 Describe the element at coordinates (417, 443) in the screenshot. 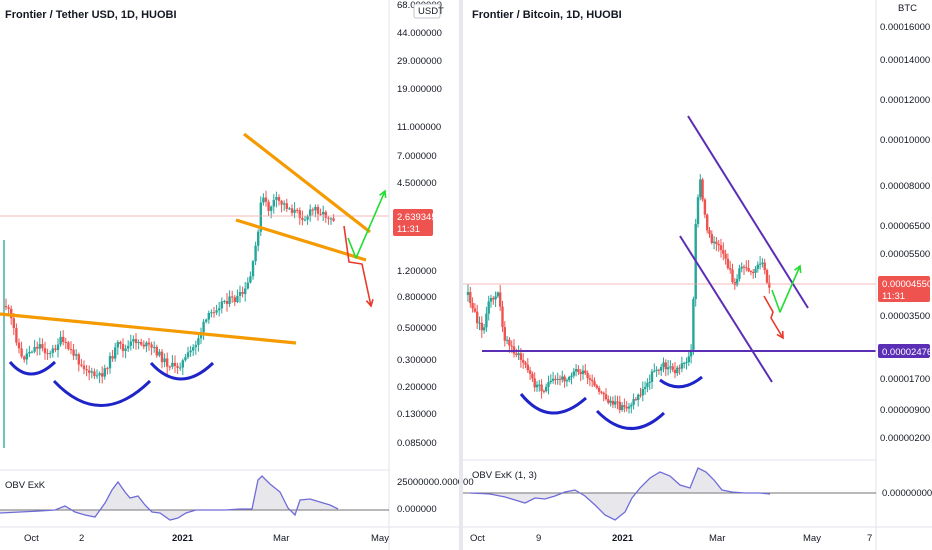

I see `price-tick: 0.085000` at that location.